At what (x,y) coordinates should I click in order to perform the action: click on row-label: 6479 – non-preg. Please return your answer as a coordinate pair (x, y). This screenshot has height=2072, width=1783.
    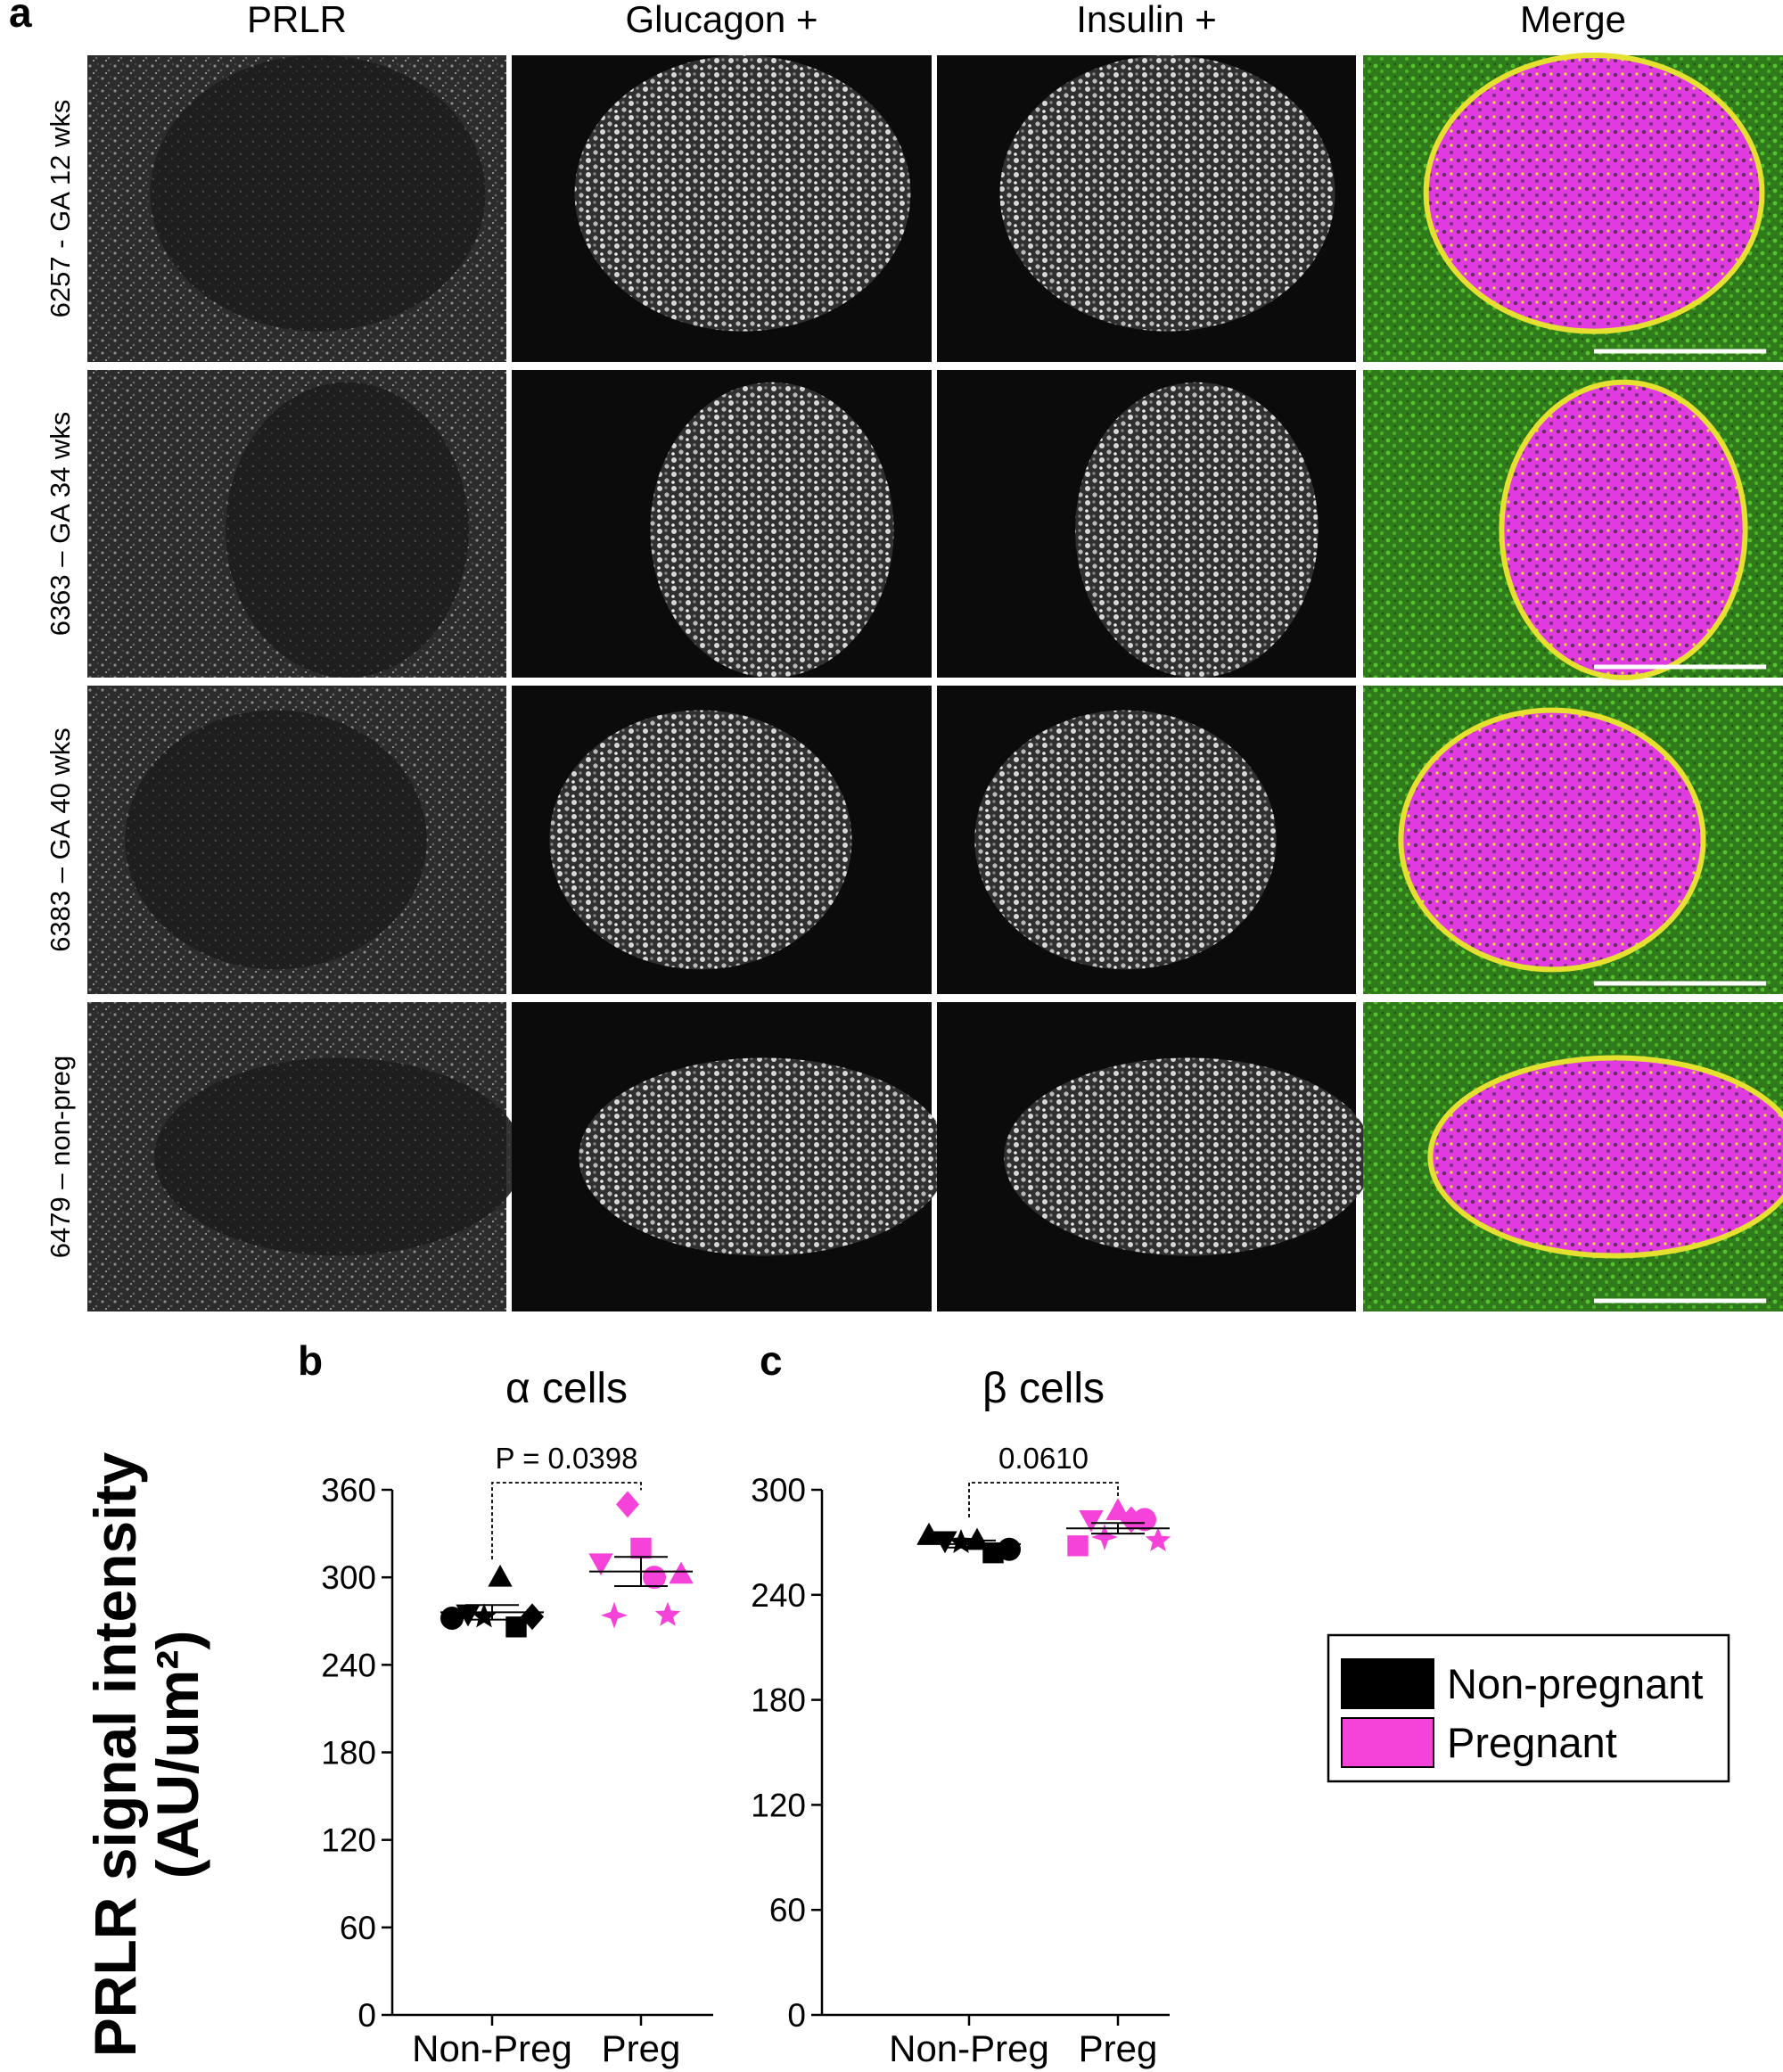
    Looking at the image, I should click on (60, 1157).